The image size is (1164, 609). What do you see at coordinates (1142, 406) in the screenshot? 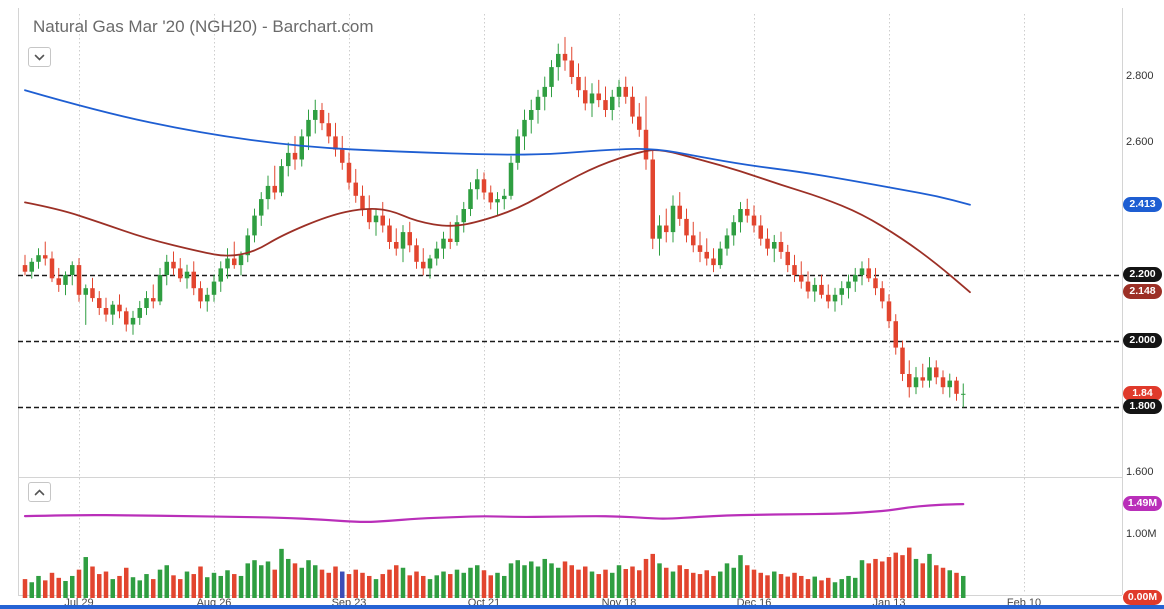
I see `level-1800-badge: 1.800` at bounding box center [1142, 406].